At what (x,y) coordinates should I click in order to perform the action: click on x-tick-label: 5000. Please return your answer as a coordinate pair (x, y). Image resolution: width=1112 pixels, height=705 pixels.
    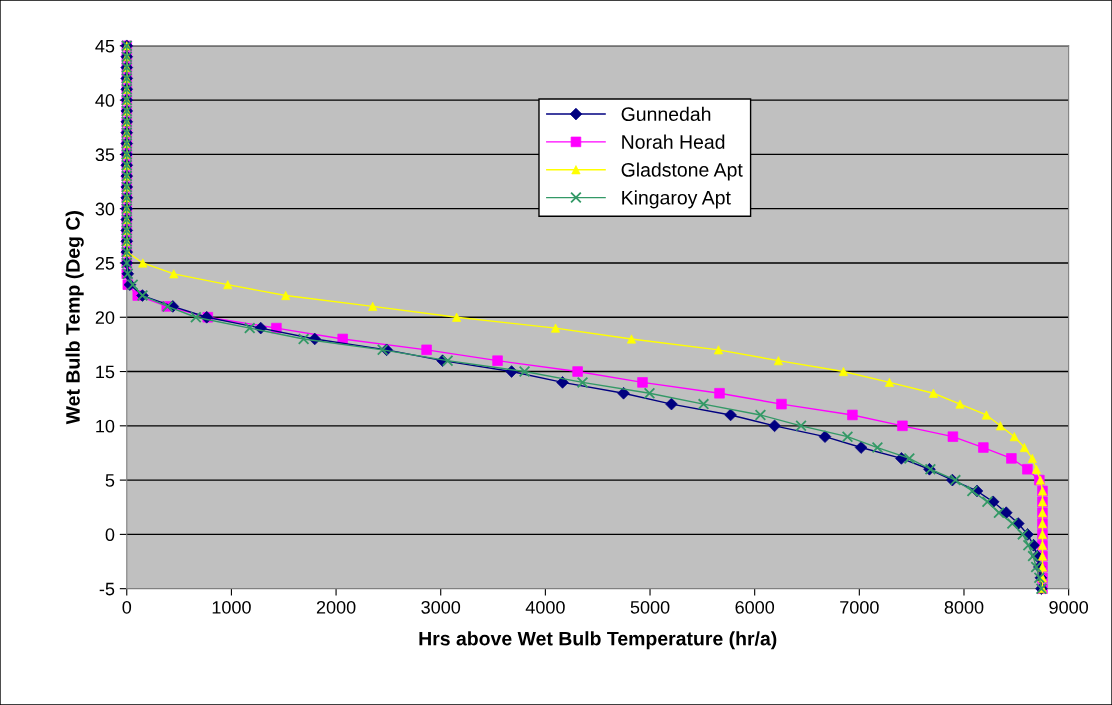
    Looking at the image, I should click on (650, 607).